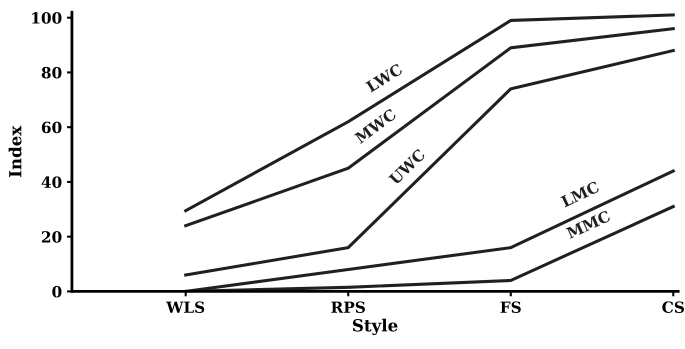 The width and height of the screenshot is (685, 349). What do you see at coordinates (185, 307) in the screenshot?
I see `x-tick-label: WLS` at bounding box center [185, 307].